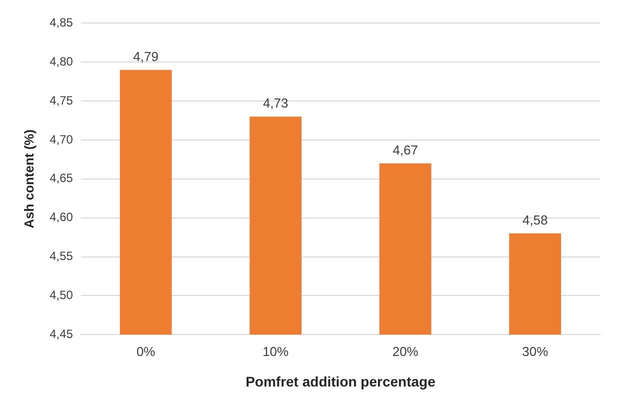 The height and width of the screenshot is (409, 628). Describe the element at coordinates (405, 351) in the screenshot. I see `x-tick-label: 20%` at that location.